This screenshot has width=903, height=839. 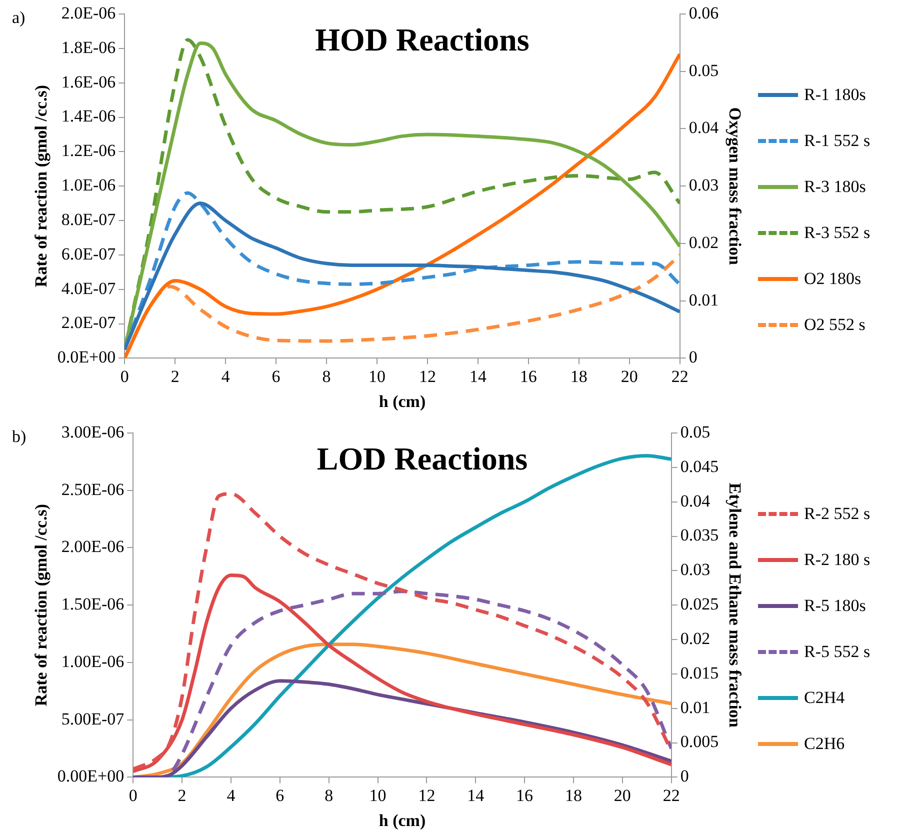 What do you see at coordinates (88, 47) in the screenshot?
I see `y-tick-label: 1.8E-06` at bounding box center [88, 47].